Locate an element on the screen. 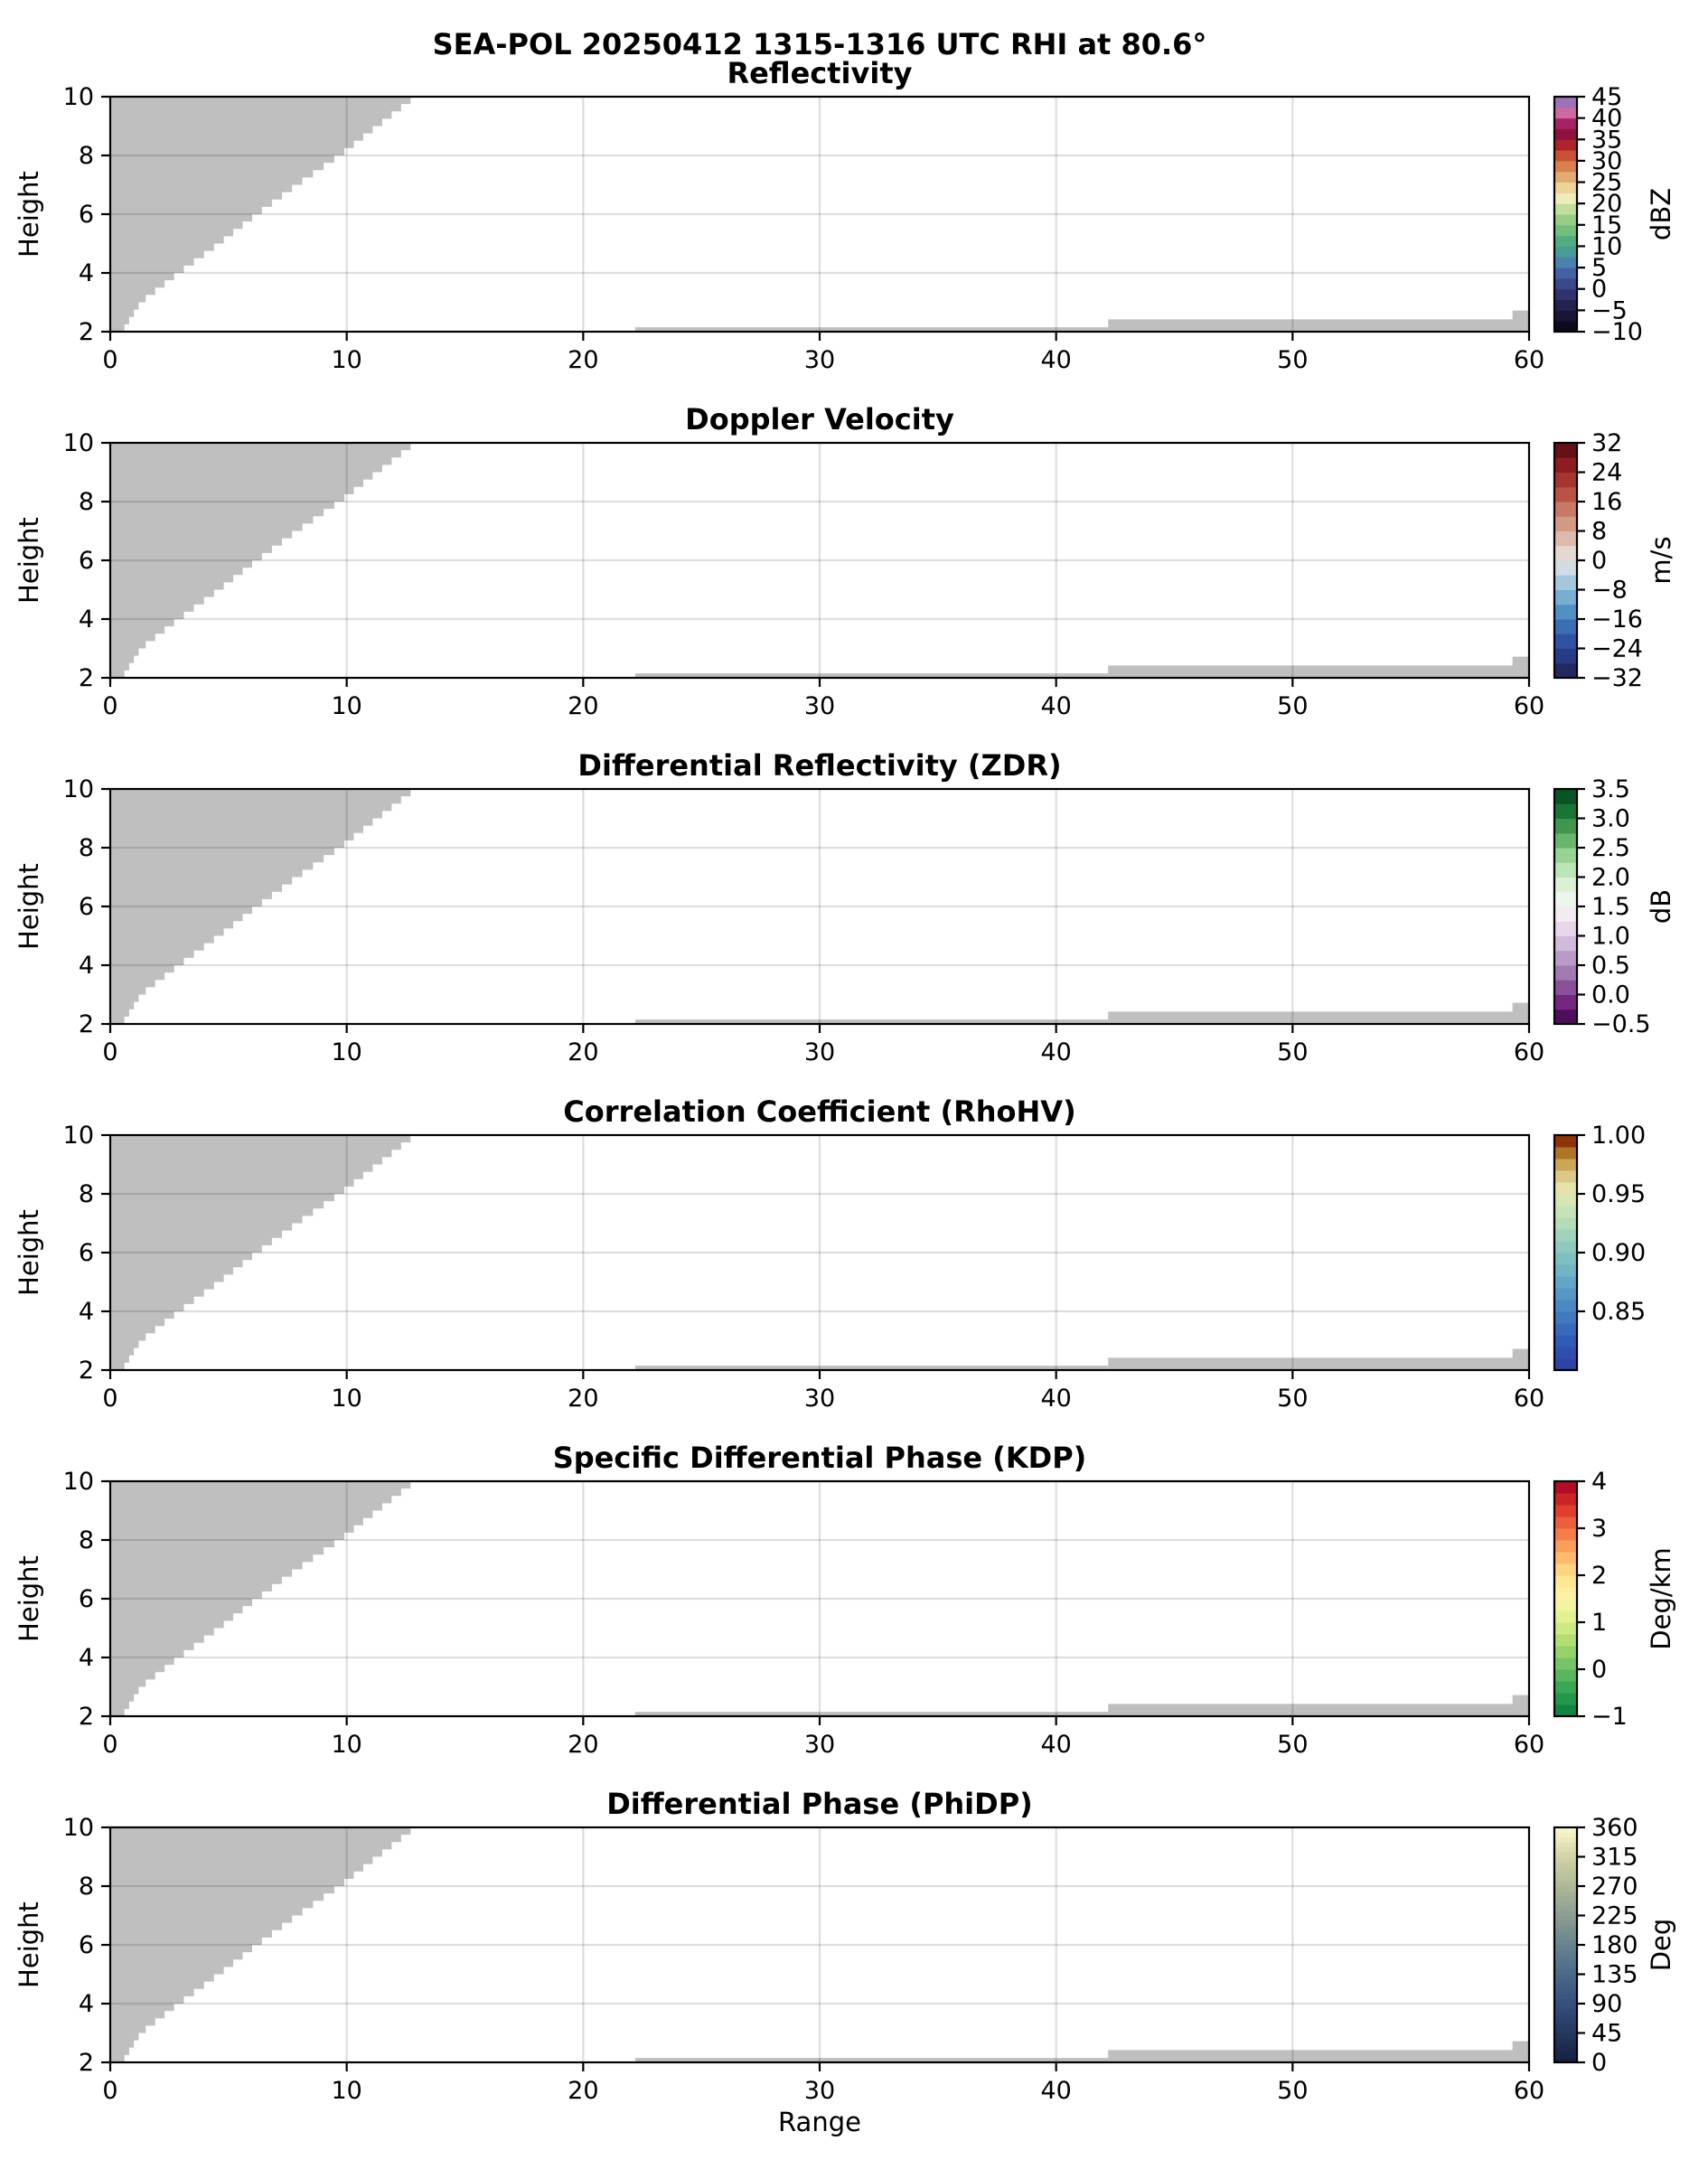 This screenshot has width=1708, height=2169. panel-title: Specific Differential Phase (KDP) is located at coordinates (820, 1458).